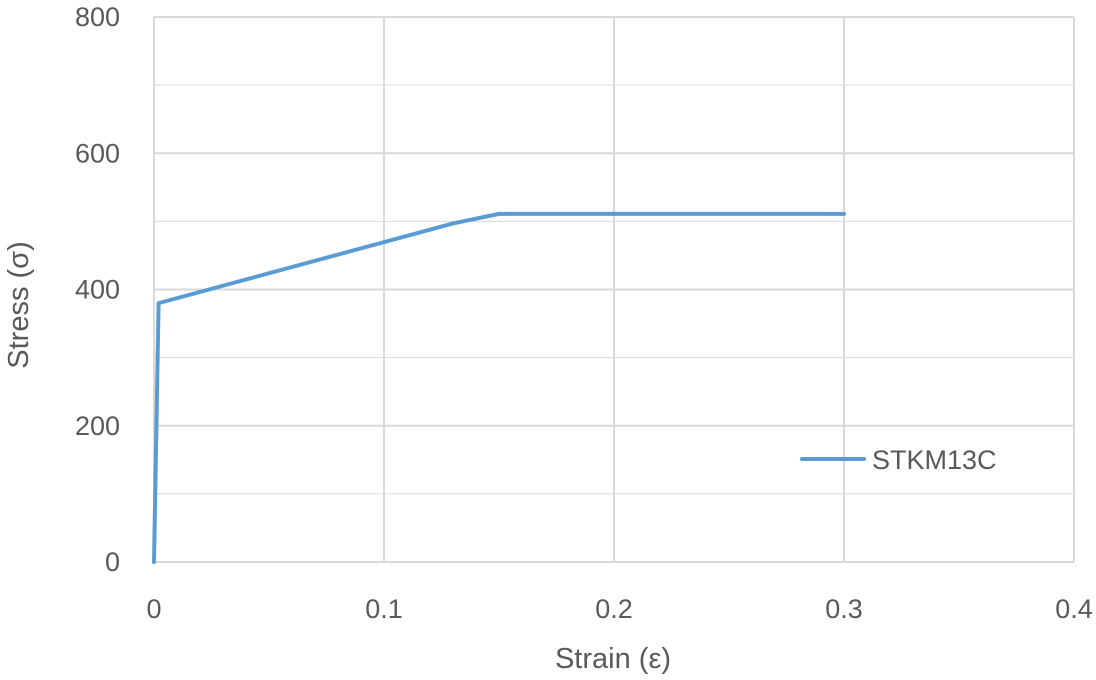 This screenshot has width=1096, height=680. I want to click on legend: STKM13C, so click(898, 460).